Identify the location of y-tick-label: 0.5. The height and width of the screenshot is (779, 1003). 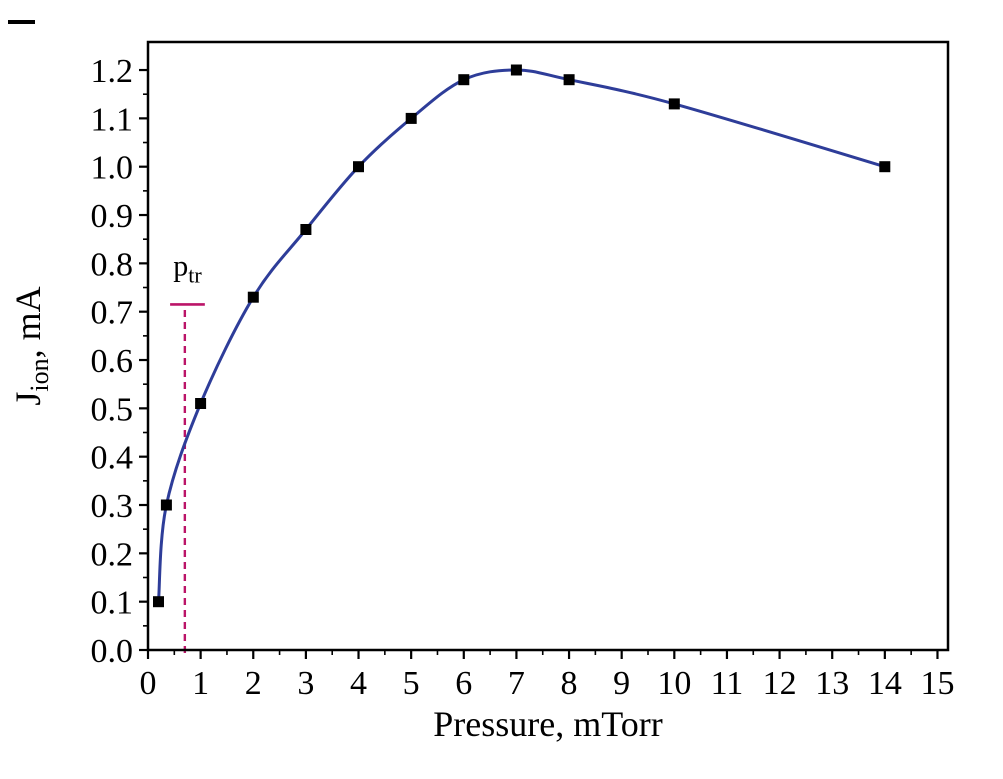
(112, 409).